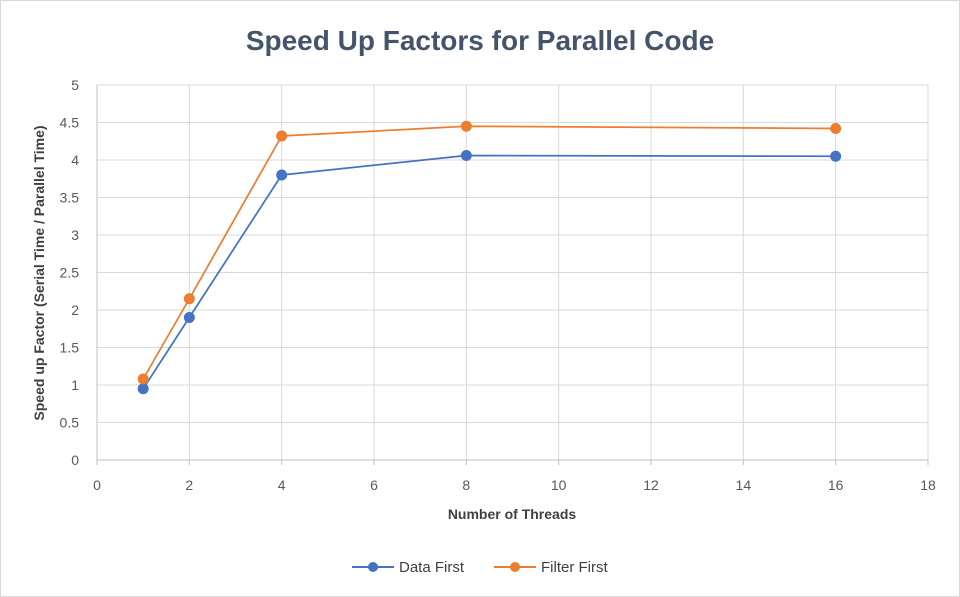 This screenshot has height=597, width=960. I want to click on y-tick-labels: 0 0.5 1 1.5 2 2.5 3 3.5 4 4.5 5, so click(70, 272).